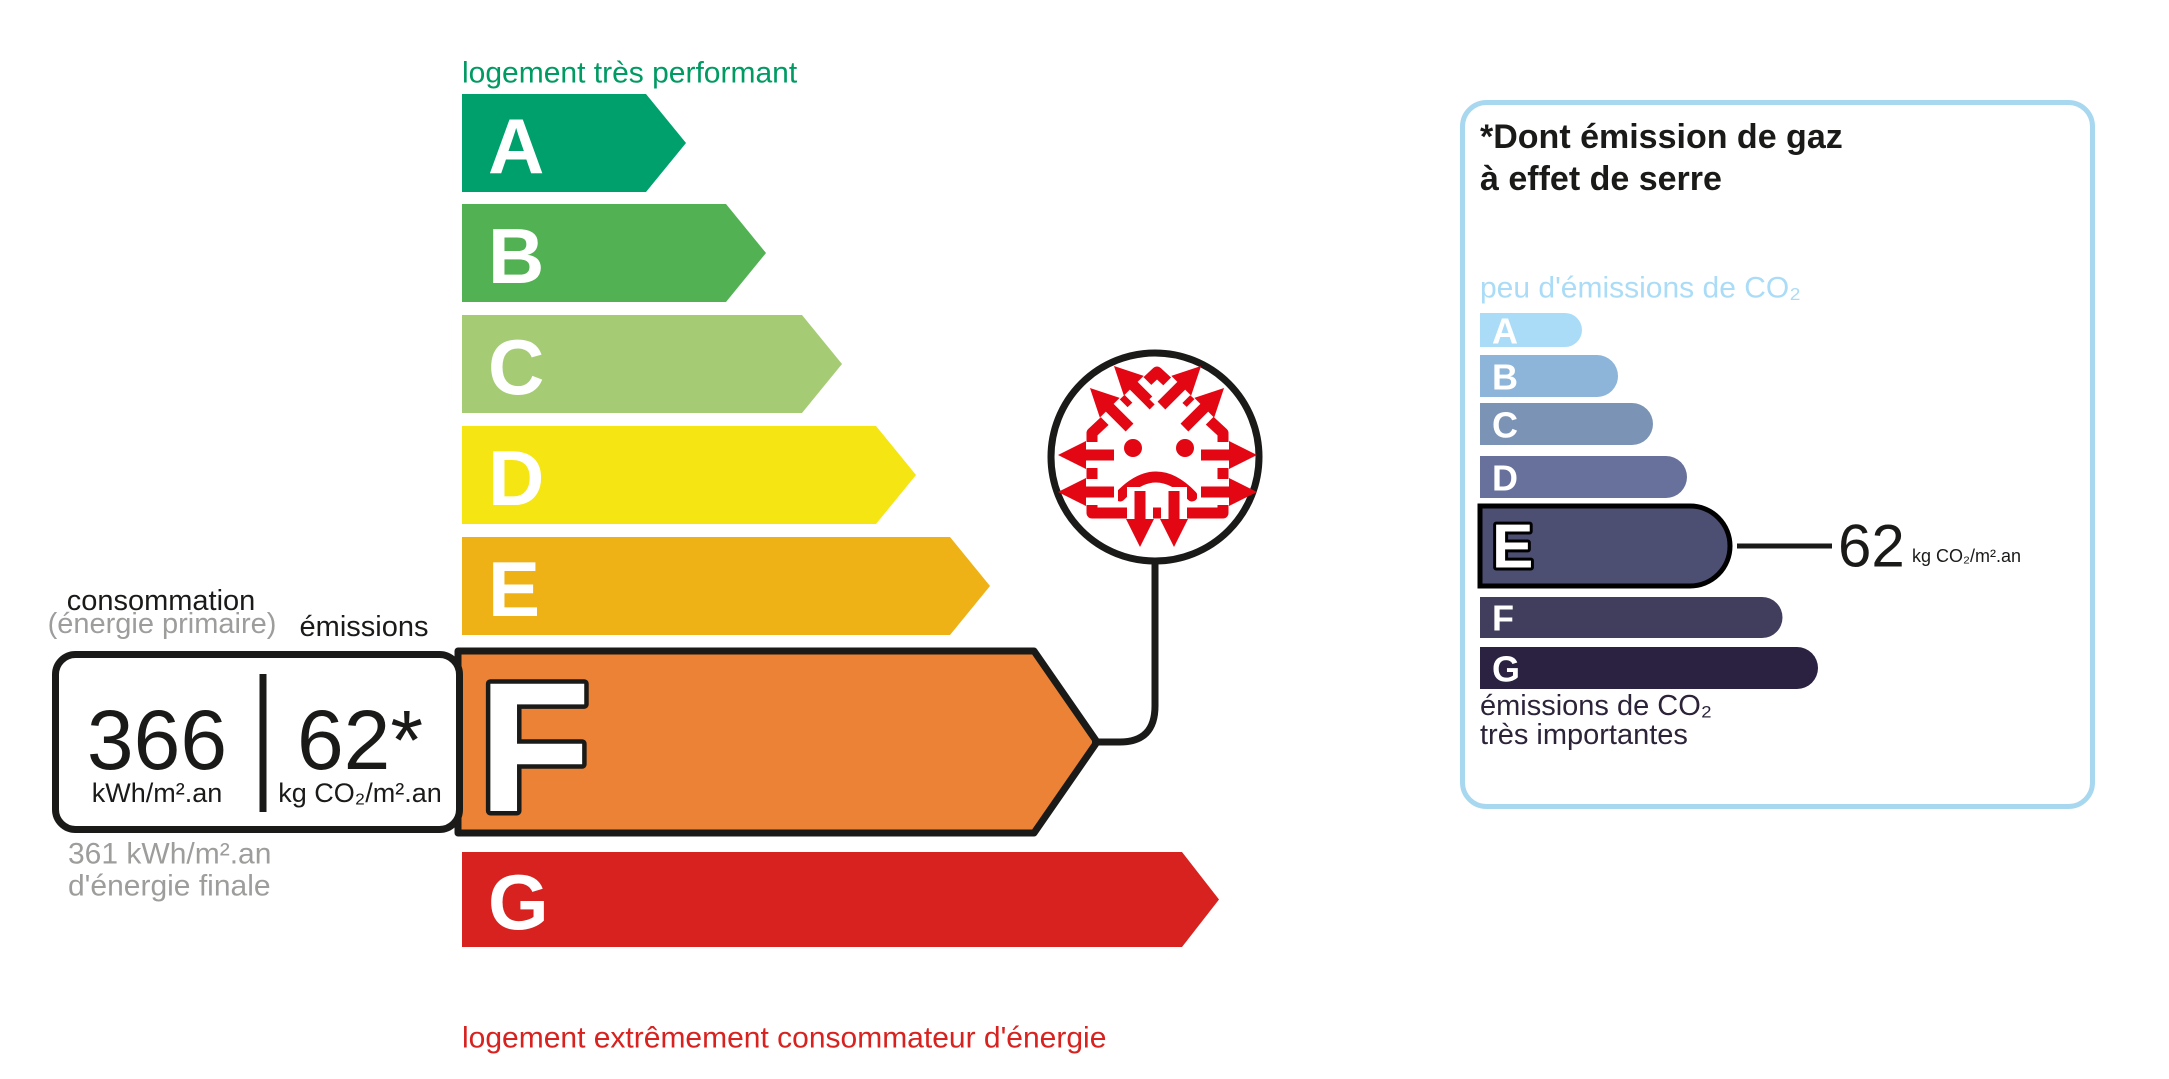 The width and height of the screenshot is (2169, 1079). I want to click on co2-bottom-label-line1: émissions de CO₂, so click(1596, 706).